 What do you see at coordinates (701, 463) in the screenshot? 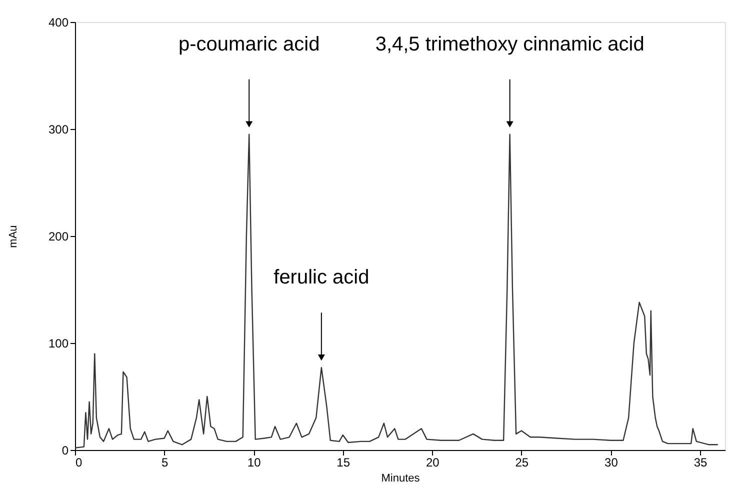
I see `x-tick-label: 35` at bounding box center [701, 463].